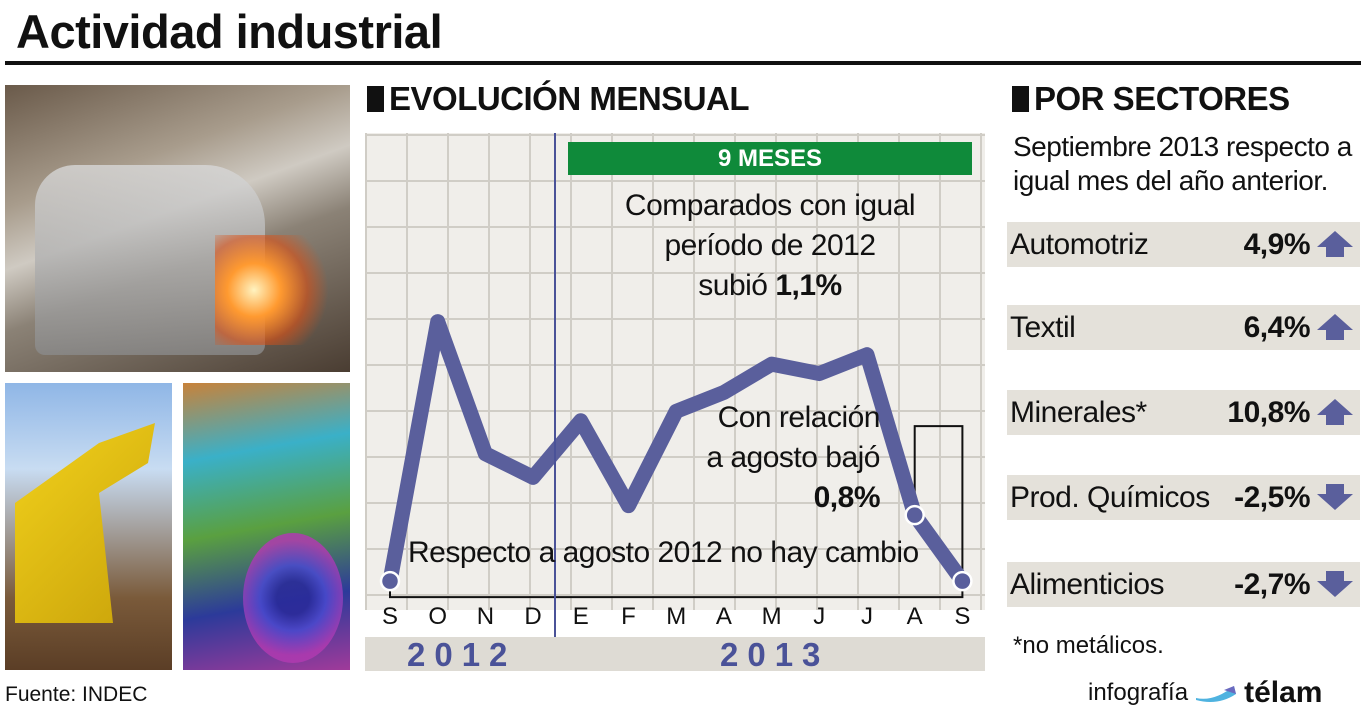 This screenshot has width=1366, height=716. Describe the element at coordinates (1183, 244) in the screenshot. I see `sector-row: Automotriz 4,9%` at that location.